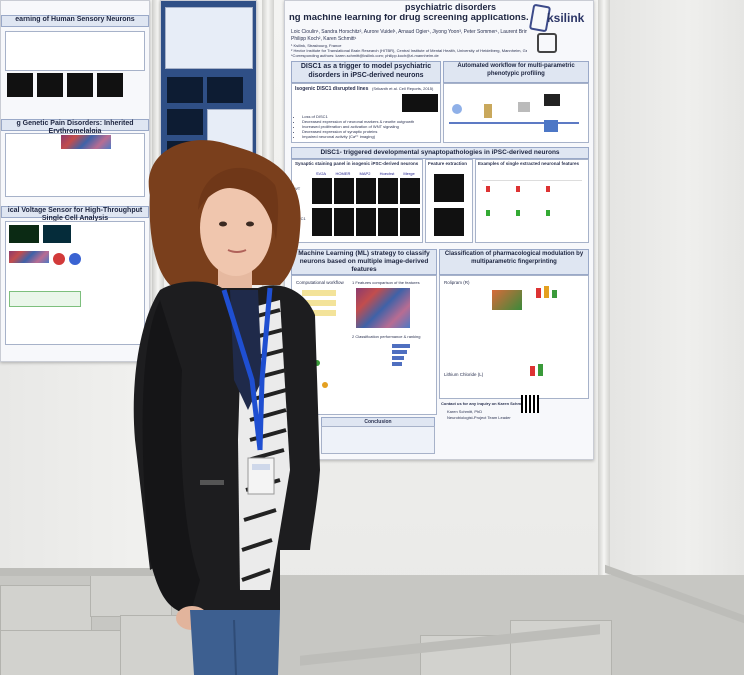 The image size is (744, 675). I want to click on computational-workflow-label: Computational workflow, so click(320, 282).